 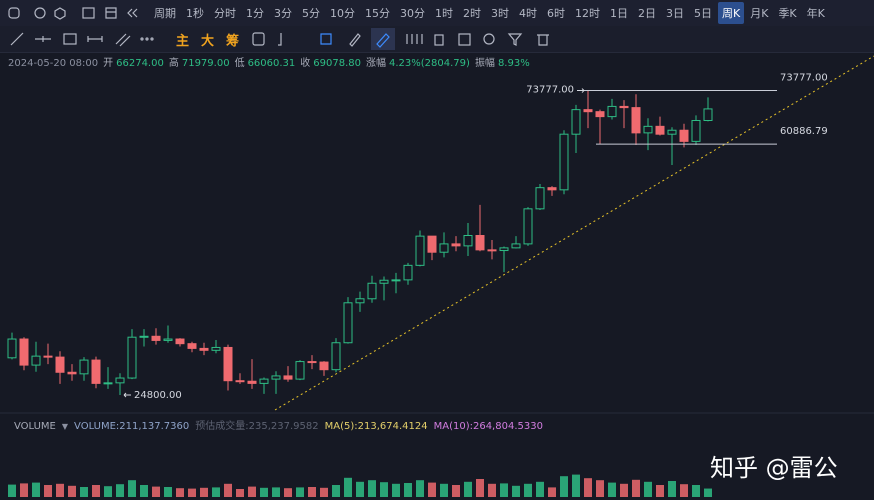 What do you see at coordinates (305, 63) in the screenshot?
I see `info-label: 收` at bounding box center [305, 63].